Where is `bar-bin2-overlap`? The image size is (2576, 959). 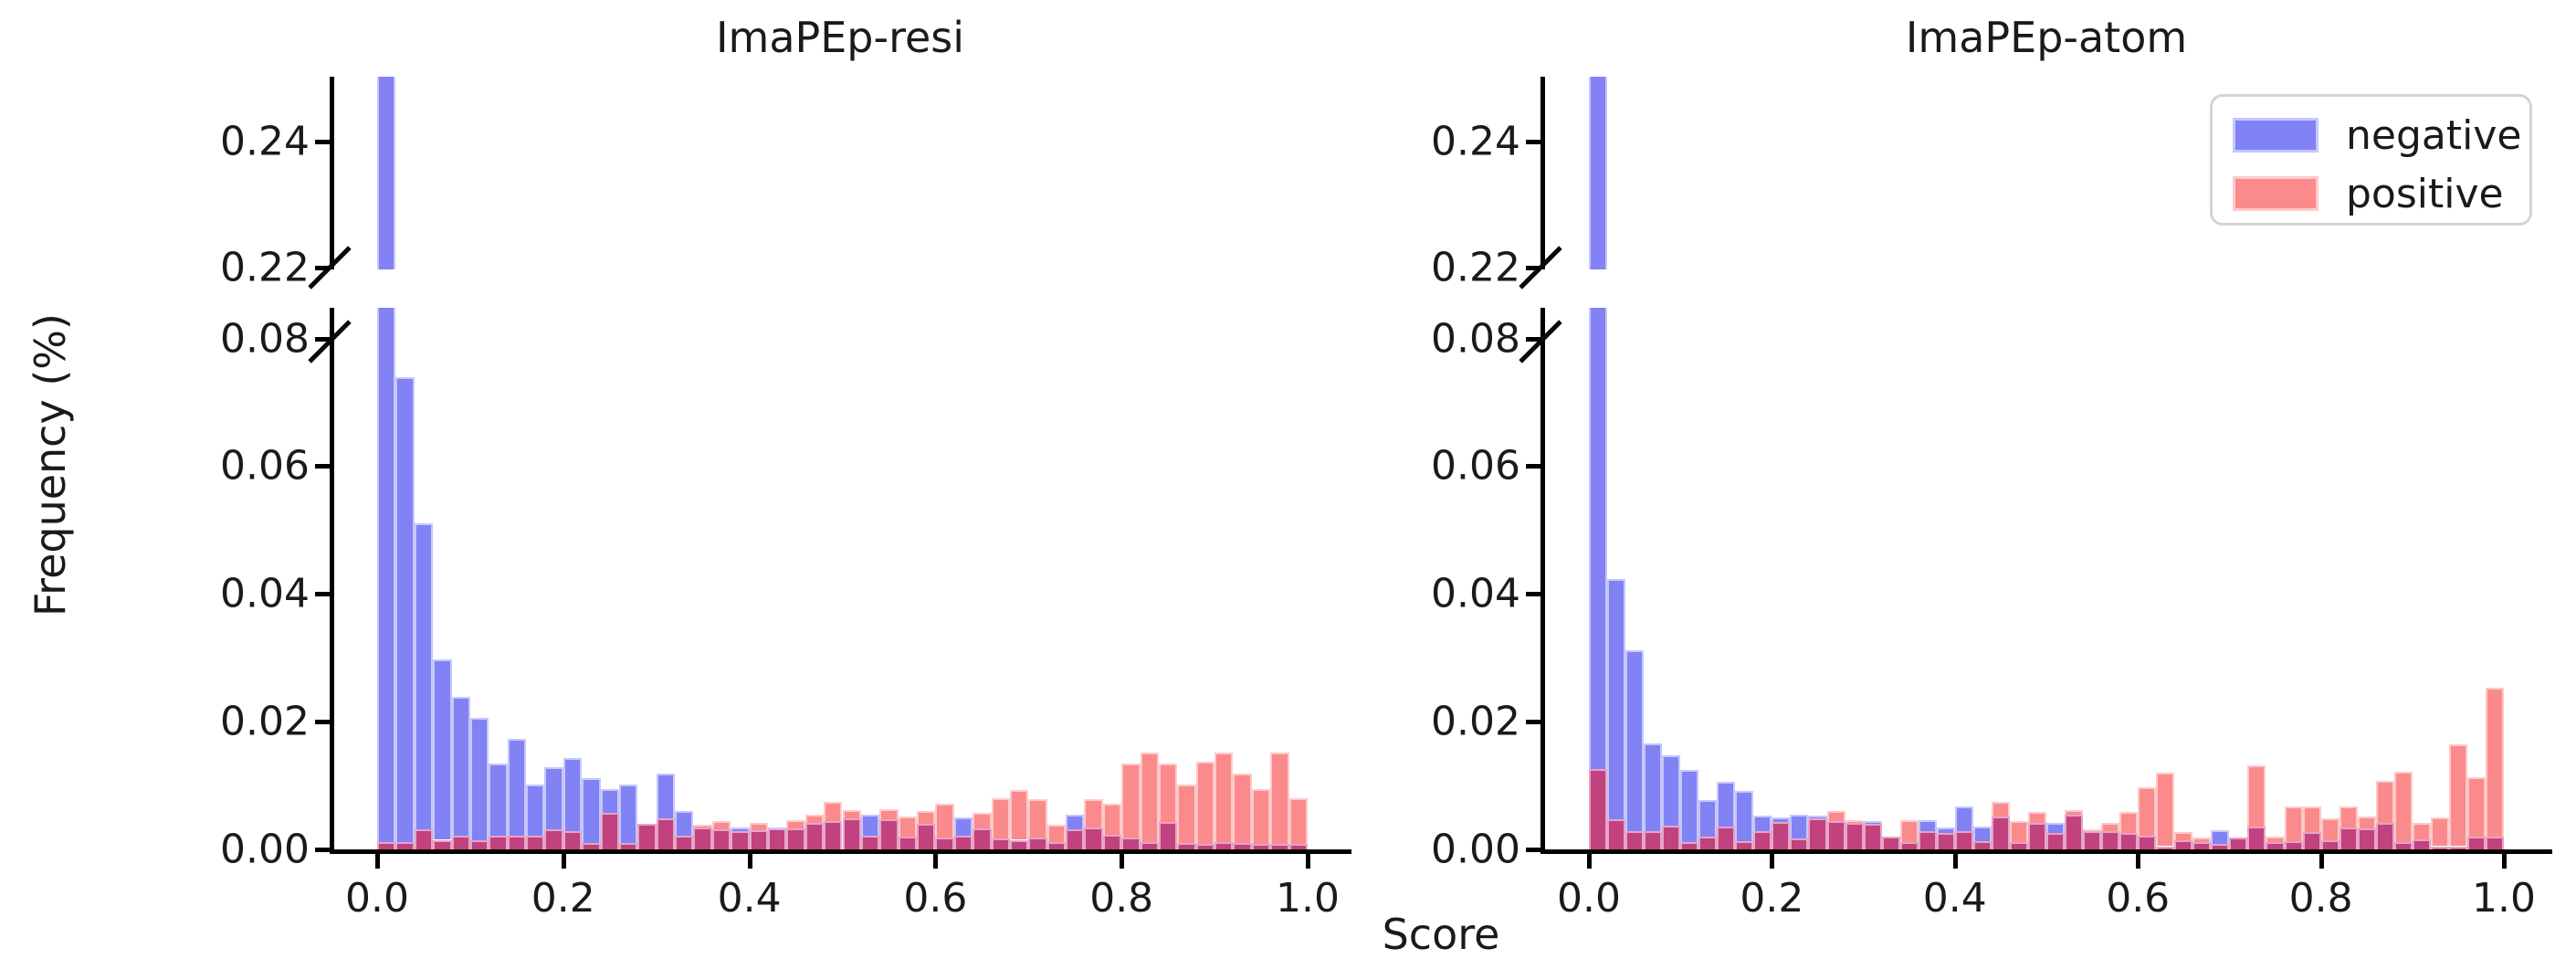
bar-bin2-overlap is located at coordinates (424, 839).